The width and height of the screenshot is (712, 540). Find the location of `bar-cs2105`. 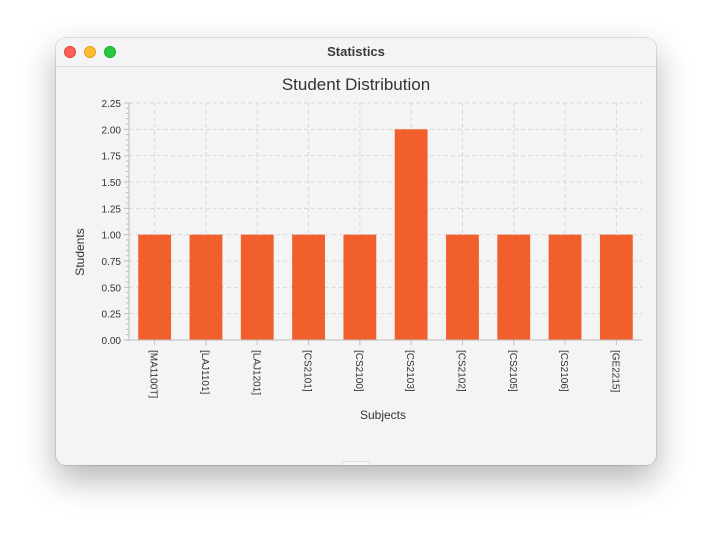

bar-cs2105 is located at coordinates (514, 287).